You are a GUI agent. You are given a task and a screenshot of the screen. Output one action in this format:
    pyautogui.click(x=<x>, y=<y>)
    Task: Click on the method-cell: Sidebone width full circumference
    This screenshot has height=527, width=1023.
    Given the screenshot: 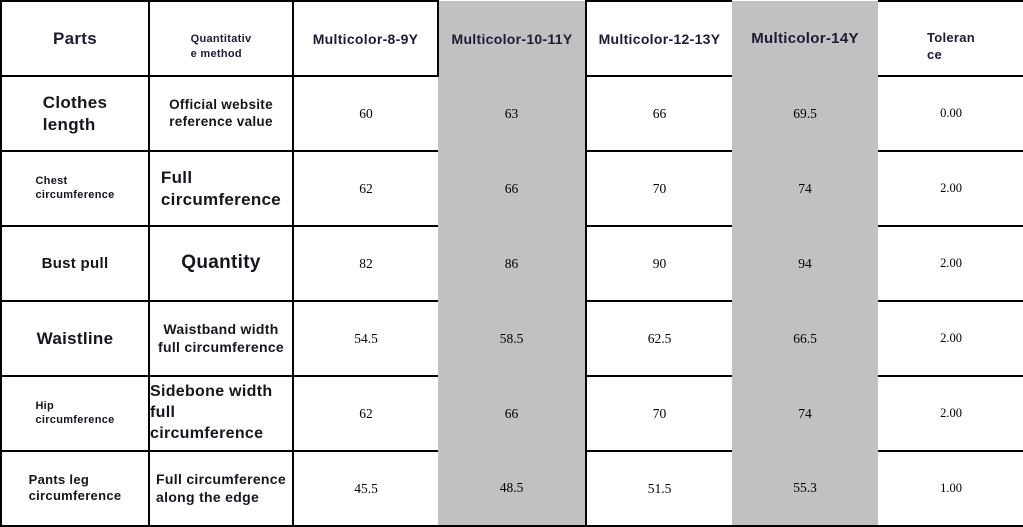 What is the action you would take?
    pyautogui.click(x=221, y=414)
    